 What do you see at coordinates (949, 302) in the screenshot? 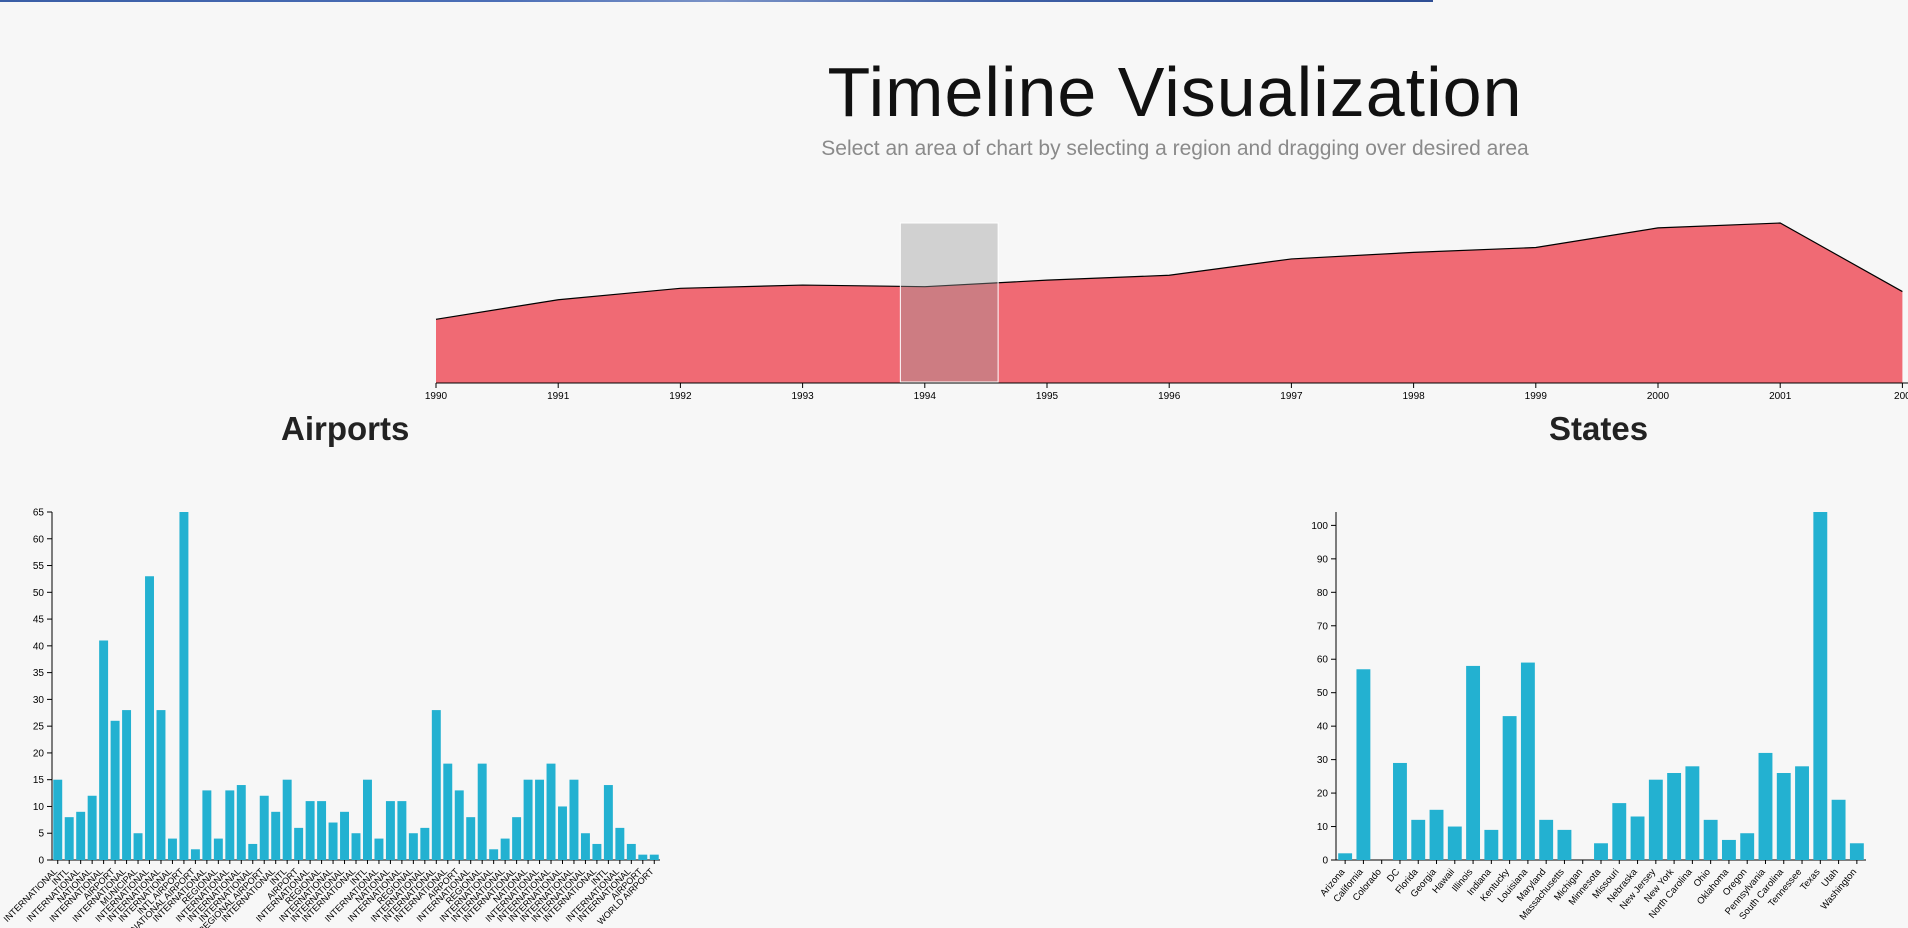
I see `timeline-brush-selection` at bounding box center [949, 302].